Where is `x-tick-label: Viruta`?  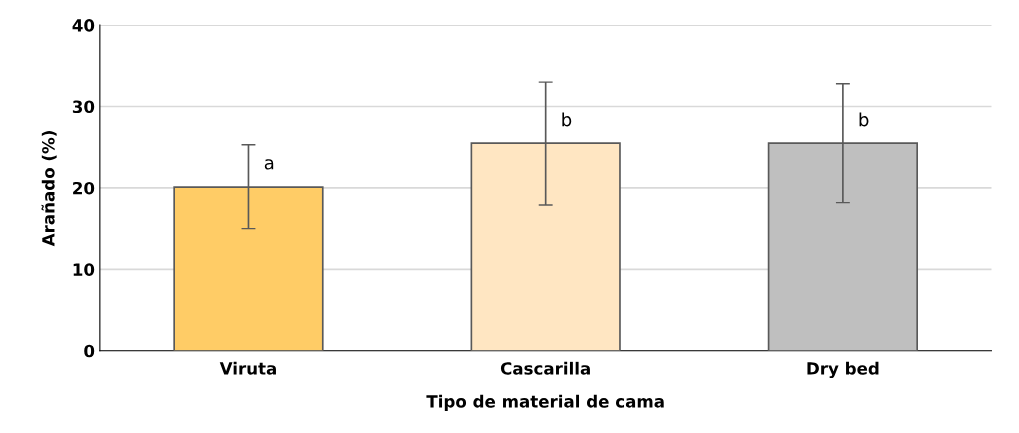 x-tick-label: Viruta is located at coordinates (247, 368).